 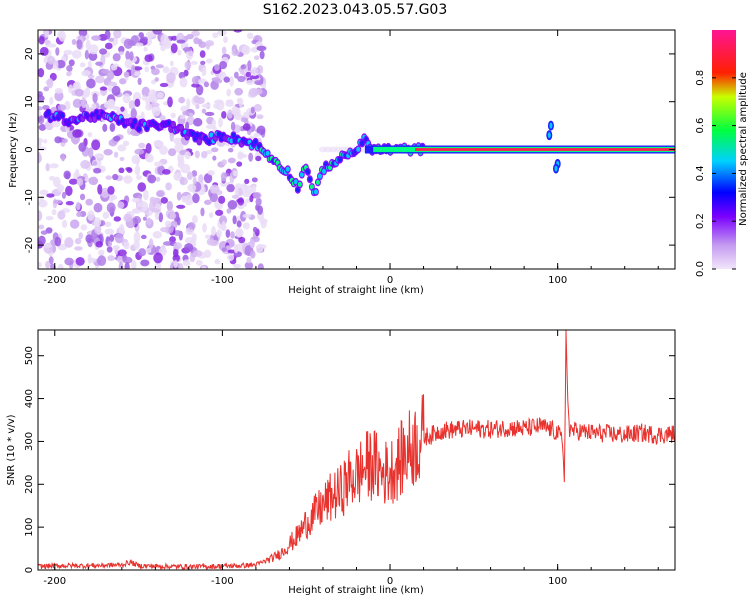 What do you see at coordinates (29, 245) in the screenshot?
I see `y-tick-label: -20` at bounding box center [29, 245].